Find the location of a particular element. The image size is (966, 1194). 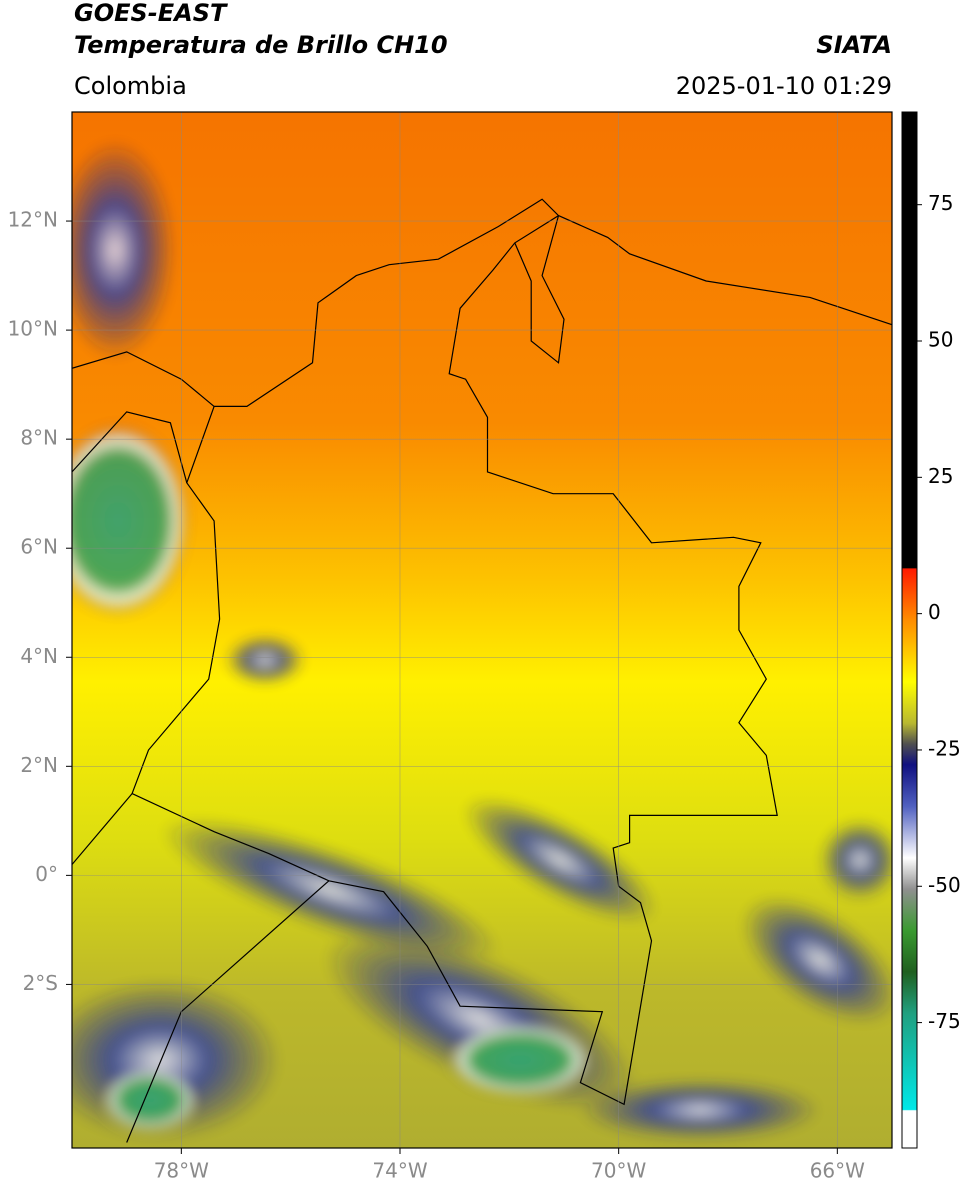

y-tick-label: 12°N is located at coordinates (33, 220).